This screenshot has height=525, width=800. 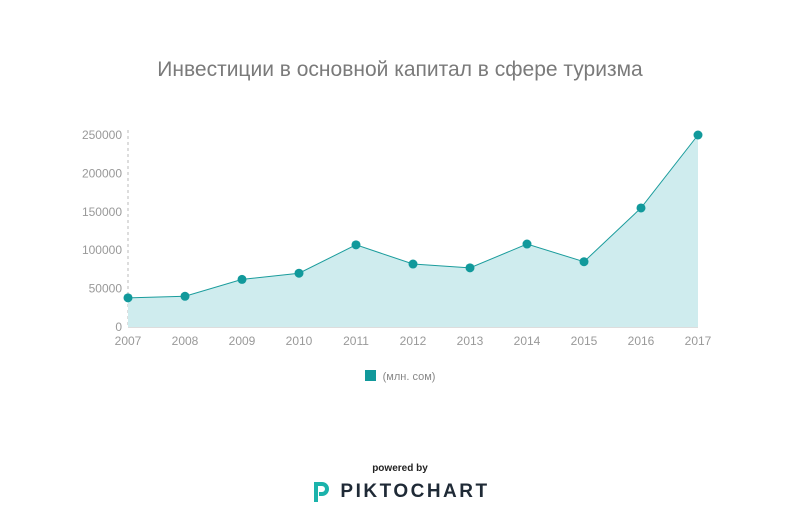 What do you see at coordinates (415, 491) in the screenshot?
I see `brand-name: PIKTOCHART` at bounding box center [415, 491].